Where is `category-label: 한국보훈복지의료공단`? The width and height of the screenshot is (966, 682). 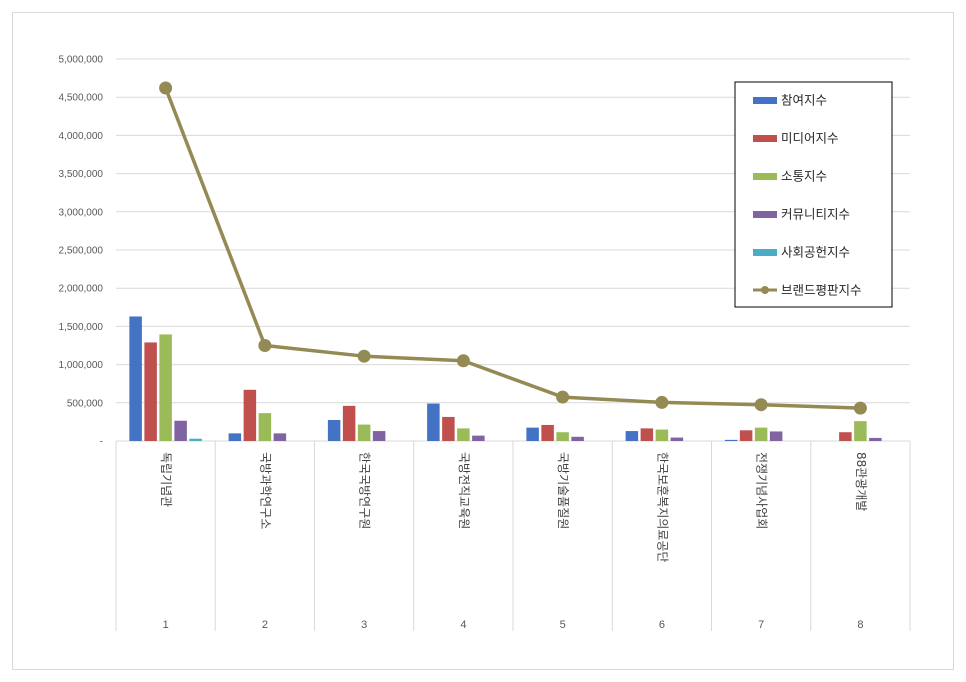
category-label: 한국보훈복지의료공단 is located at coordinates (662, 507).